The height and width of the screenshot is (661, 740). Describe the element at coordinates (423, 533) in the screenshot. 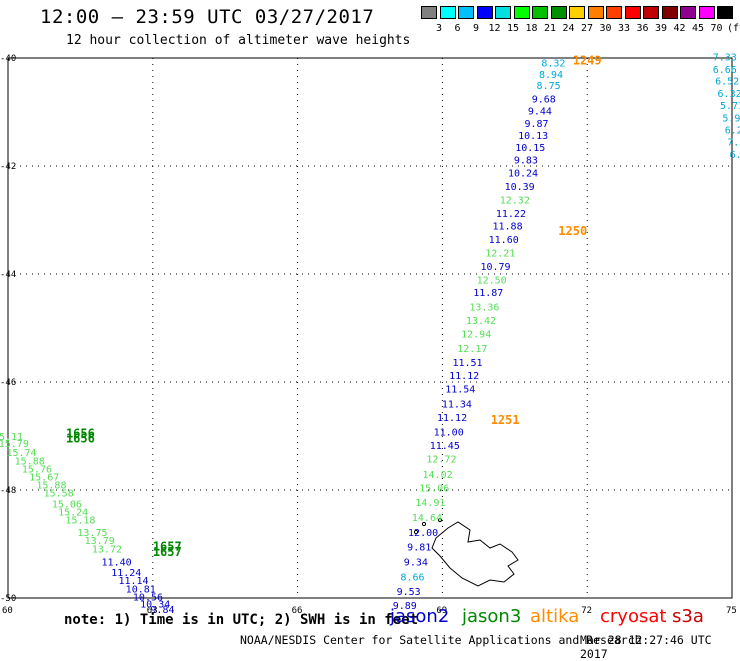

I see `wave-height-label: 12.00` at that location.